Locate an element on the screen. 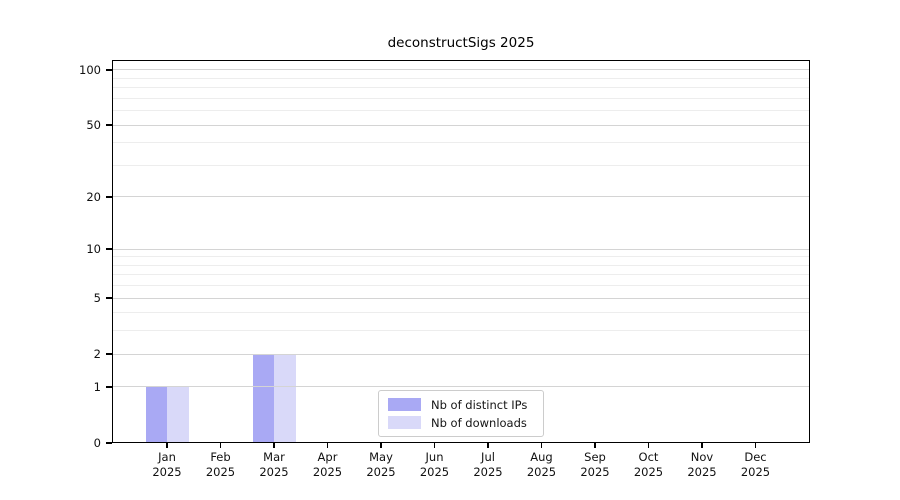 Image resolution: width=900 pixels, height=500 pixels. x-tick-label-dec: Dec 2025 is located at coordinates (755, 464).